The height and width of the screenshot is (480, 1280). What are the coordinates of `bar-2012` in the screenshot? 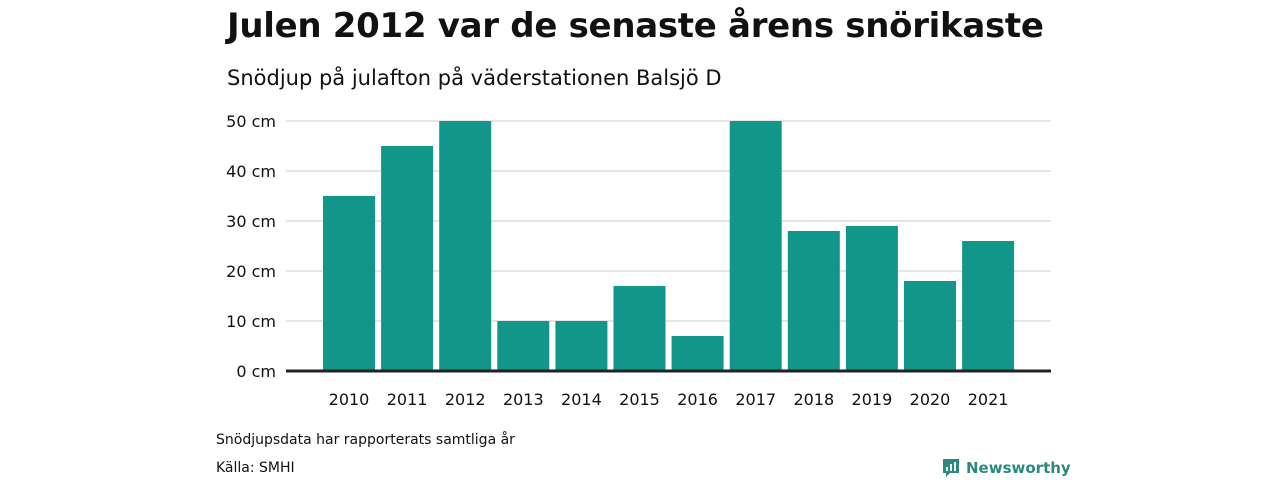 It's located at (465, 246).